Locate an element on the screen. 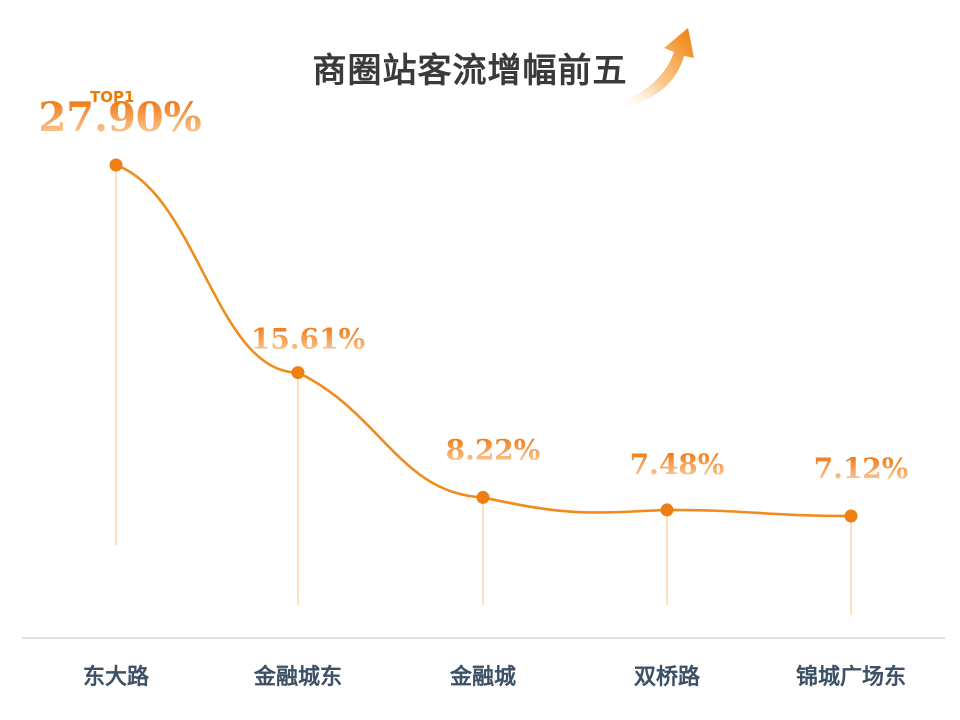 The height and width of the screenshot is (720, 960). category-label: 东大路 is located at coordinates (116, 677).